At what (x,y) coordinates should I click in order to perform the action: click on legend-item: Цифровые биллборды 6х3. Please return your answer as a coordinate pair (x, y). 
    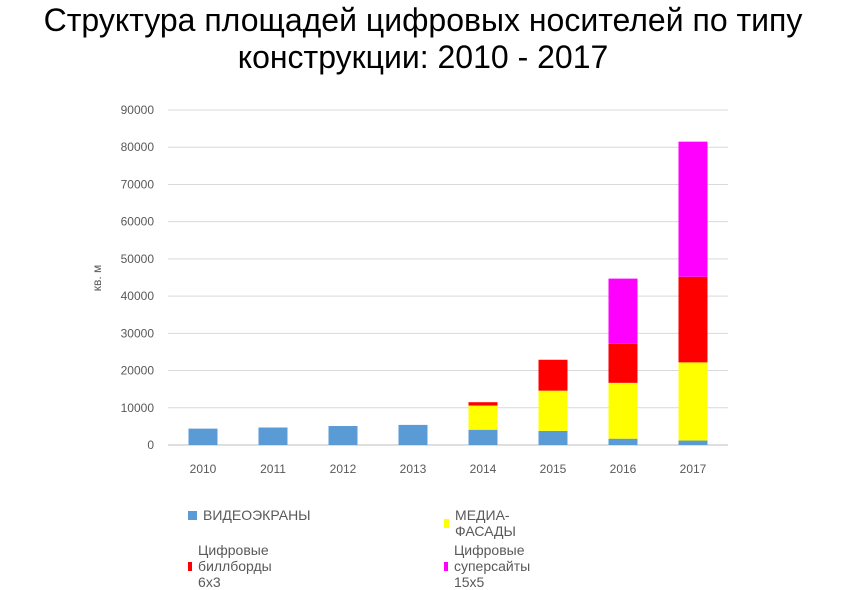
    Looking at the image, I should click on (232, 566).